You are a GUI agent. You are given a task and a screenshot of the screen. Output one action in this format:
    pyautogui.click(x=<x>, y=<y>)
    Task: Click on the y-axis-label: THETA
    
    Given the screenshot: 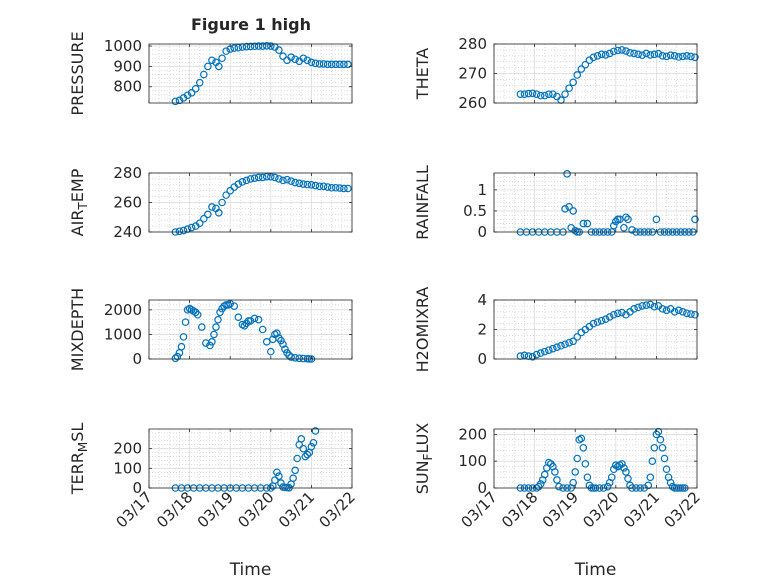 What is the action you would take?
    pyautogui.click(x=422, y=74)
    